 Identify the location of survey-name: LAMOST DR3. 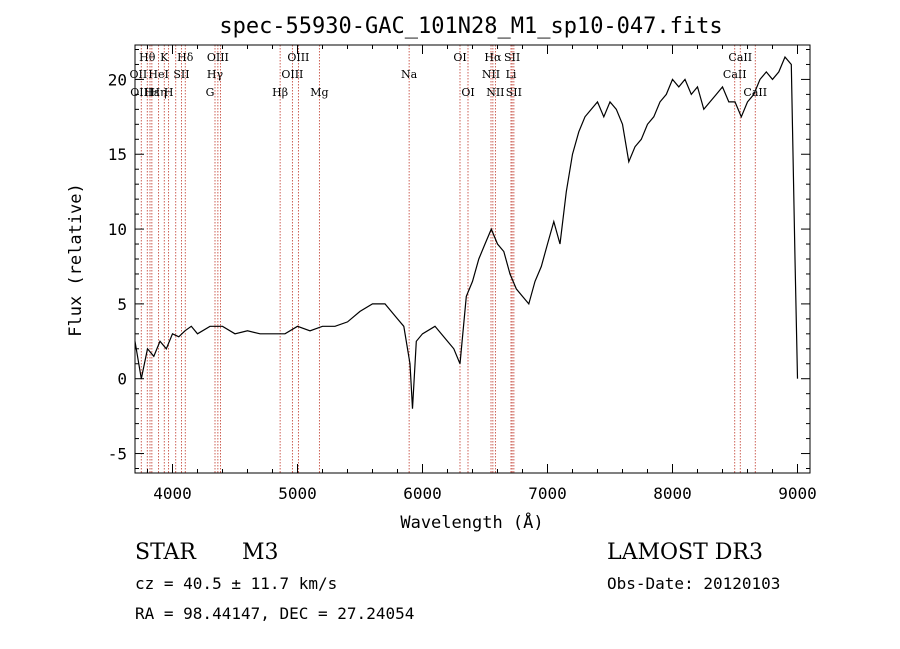
(685, 552).